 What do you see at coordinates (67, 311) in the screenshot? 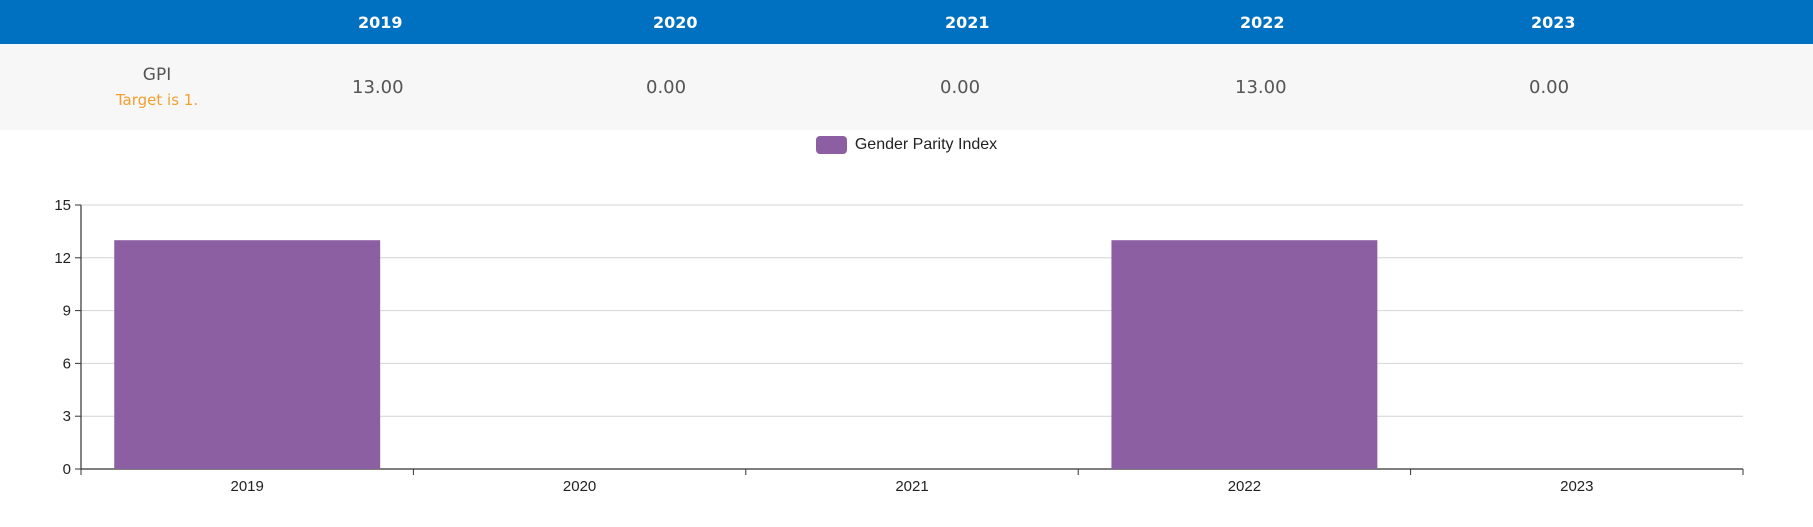
I see `y-tick-label: 9` at bounding box center [67, 311].